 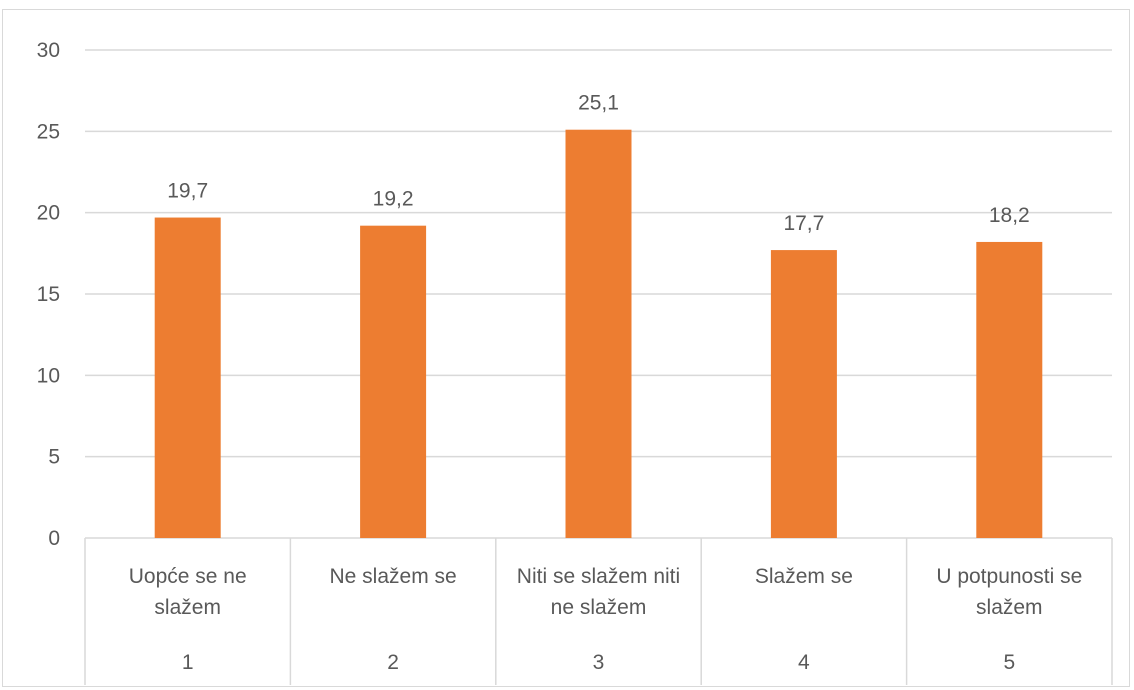 What do you see at coordinates (804, 662) in the screenshot?
I see `category-number: 4` at bounding box center [804, 662].